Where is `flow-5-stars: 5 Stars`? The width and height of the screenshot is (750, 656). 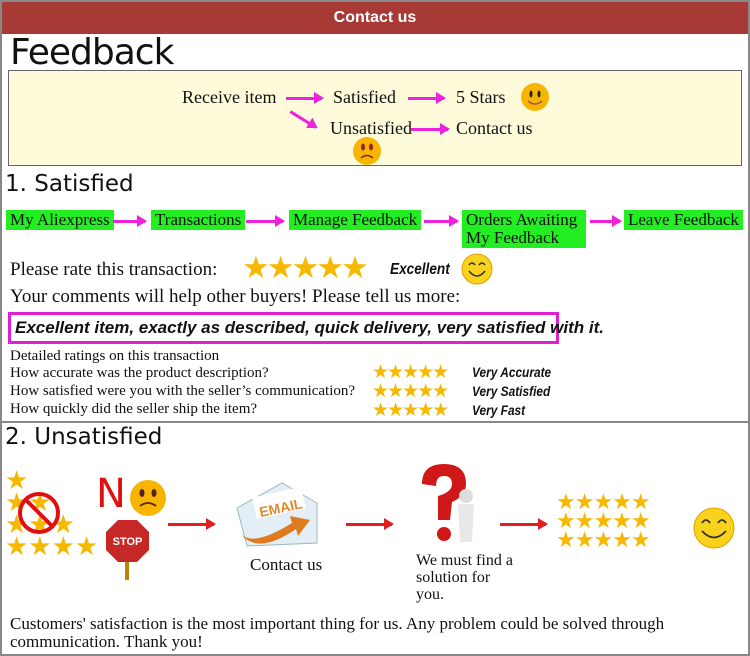
flow-5-stars: 5 Stars is located at coordinates (481, 97).